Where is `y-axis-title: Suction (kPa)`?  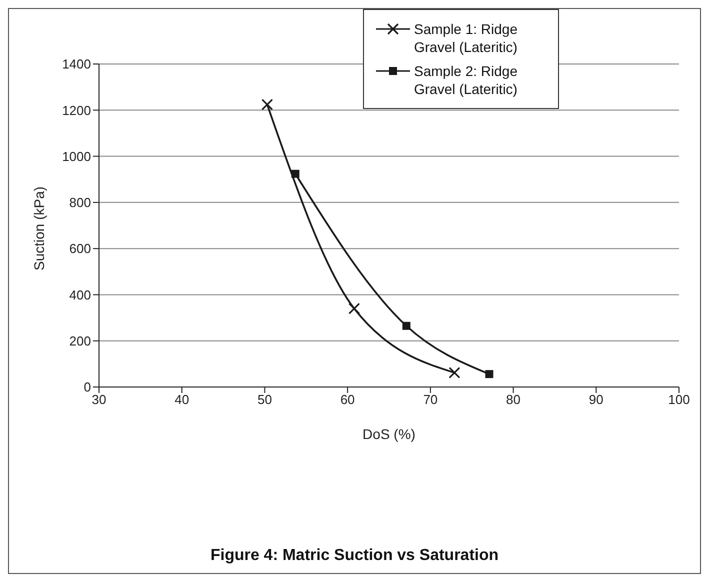 y-axis-title: Suction (kPa) is located at coordinates (38, 228).